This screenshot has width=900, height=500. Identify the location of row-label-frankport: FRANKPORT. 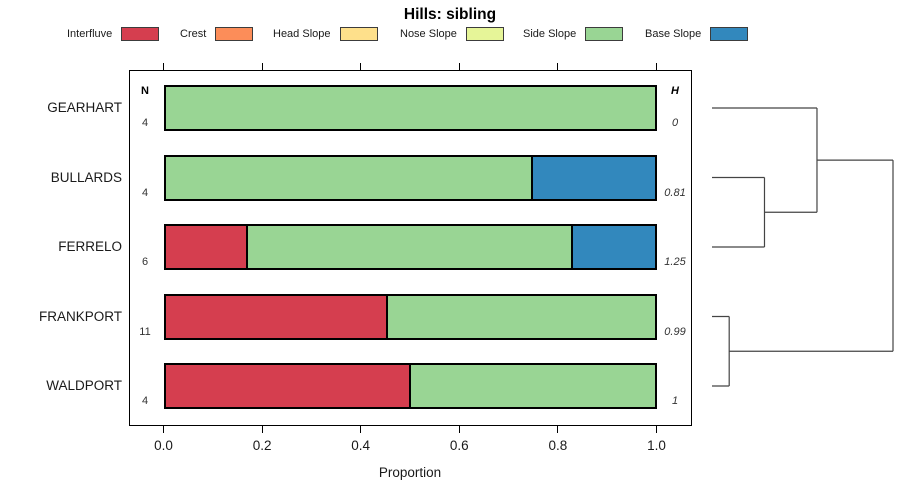
(80, 316).